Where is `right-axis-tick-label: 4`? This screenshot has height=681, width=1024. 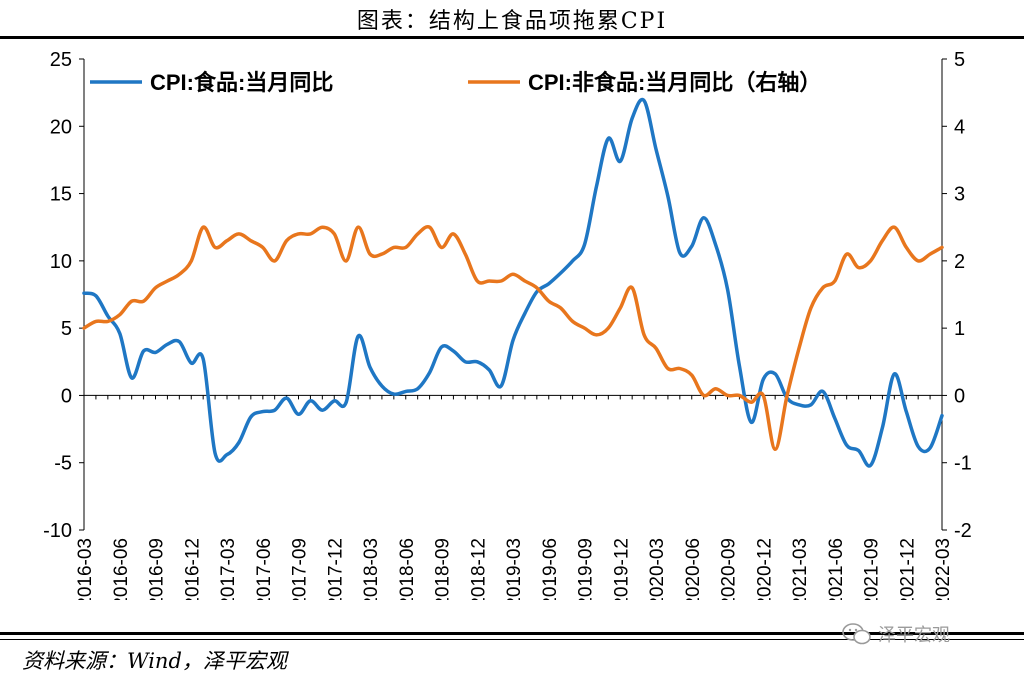 right-axis-tick-label: 4 is located at coordinates (959, 127).